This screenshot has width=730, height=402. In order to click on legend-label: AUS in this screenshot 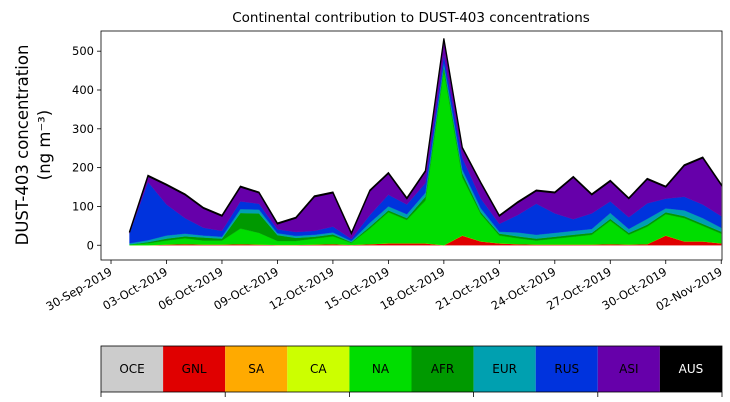, I will do `click(691, 369)`.